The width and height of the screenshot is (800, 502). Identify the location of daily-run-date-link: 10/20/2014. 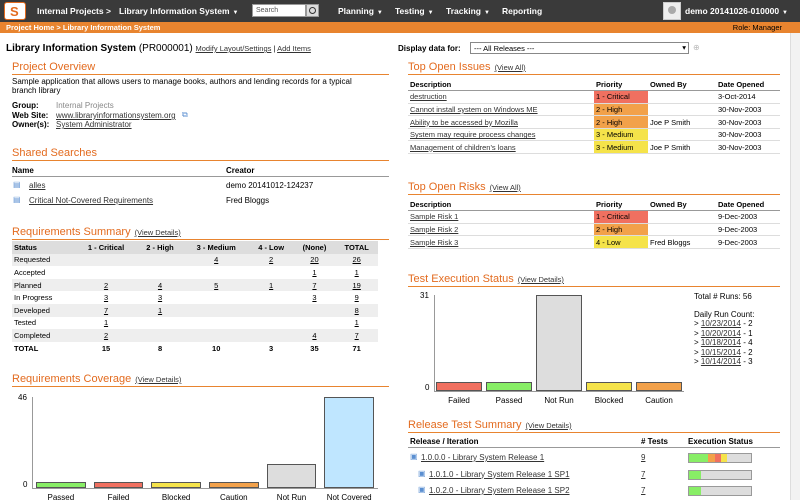
(720, 333).